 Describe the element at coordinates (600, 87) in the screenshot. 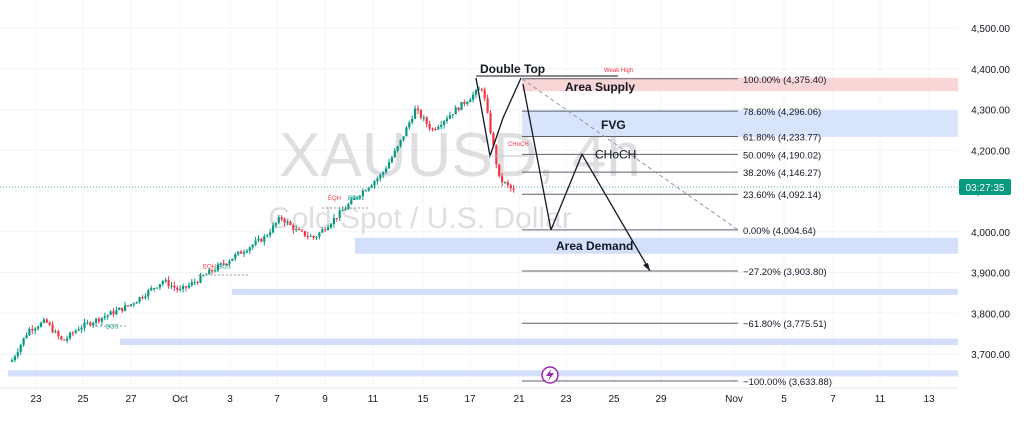

I see `area-supply-label: Area Supply` at that location.